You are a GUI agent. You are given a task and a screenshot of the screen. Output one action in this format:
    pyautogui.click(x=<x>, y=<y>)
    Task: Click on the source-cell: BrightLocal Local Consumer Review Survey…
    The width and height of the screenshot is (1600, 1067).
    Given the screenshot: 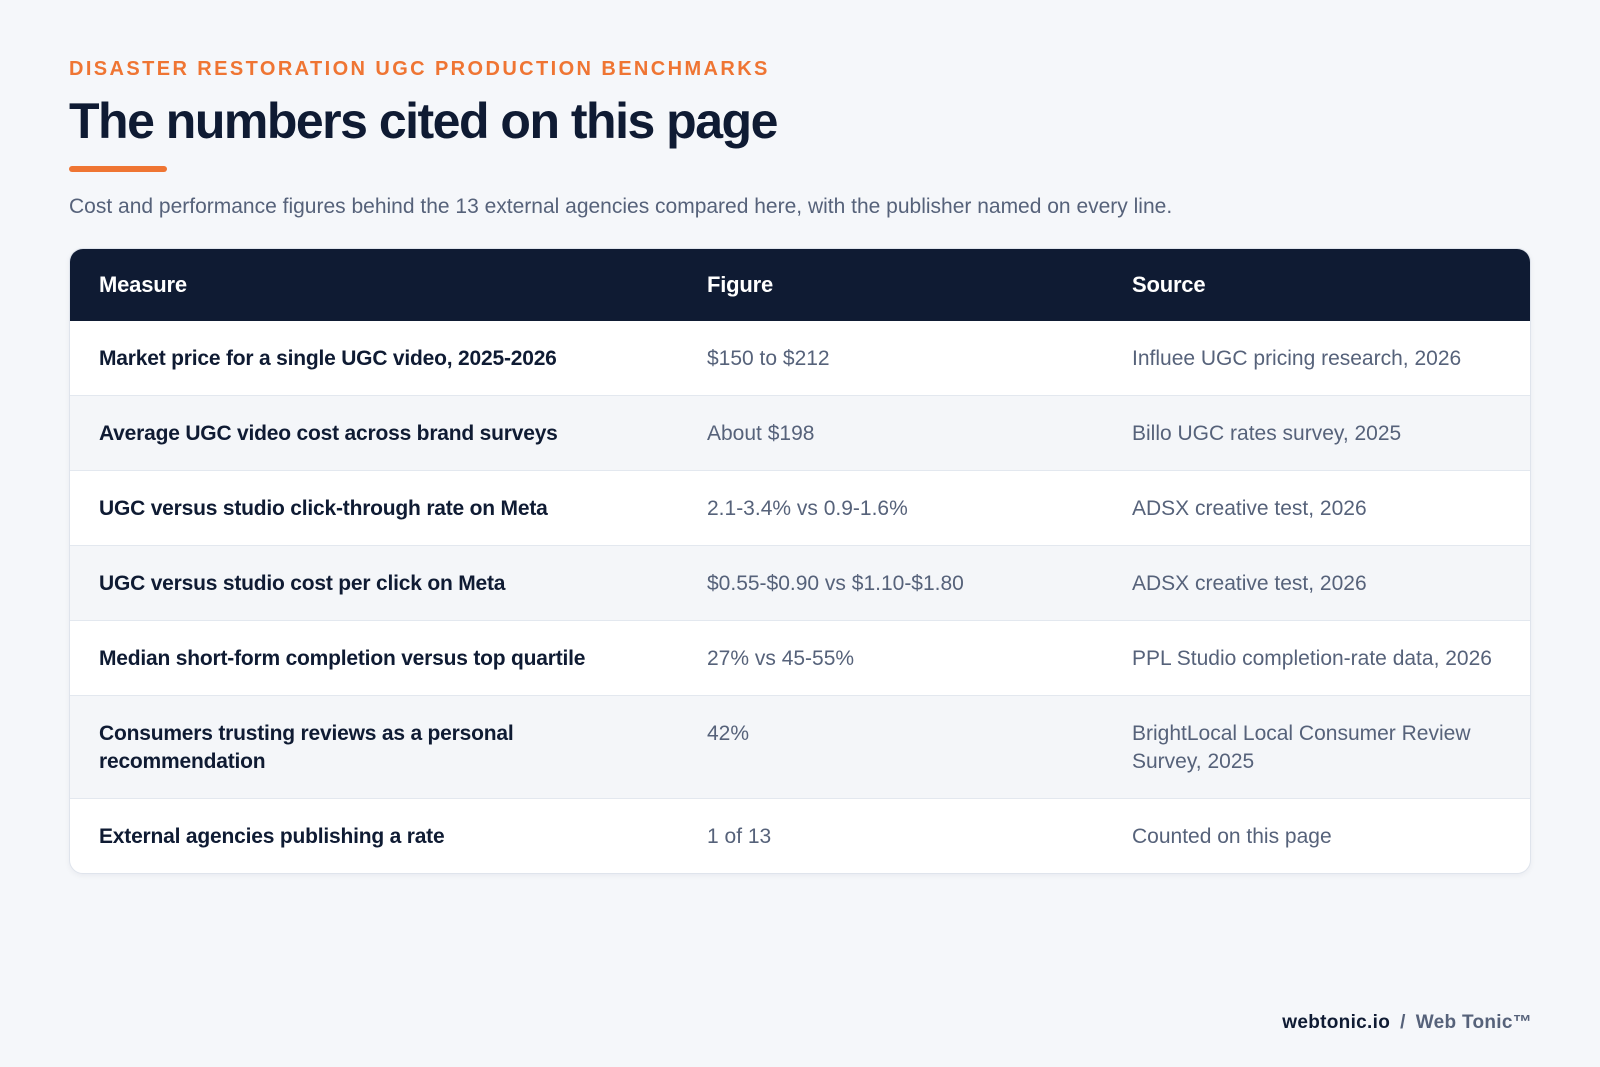 What is the action you would take?
    pyautogui.click(x=1316, y=747)
    